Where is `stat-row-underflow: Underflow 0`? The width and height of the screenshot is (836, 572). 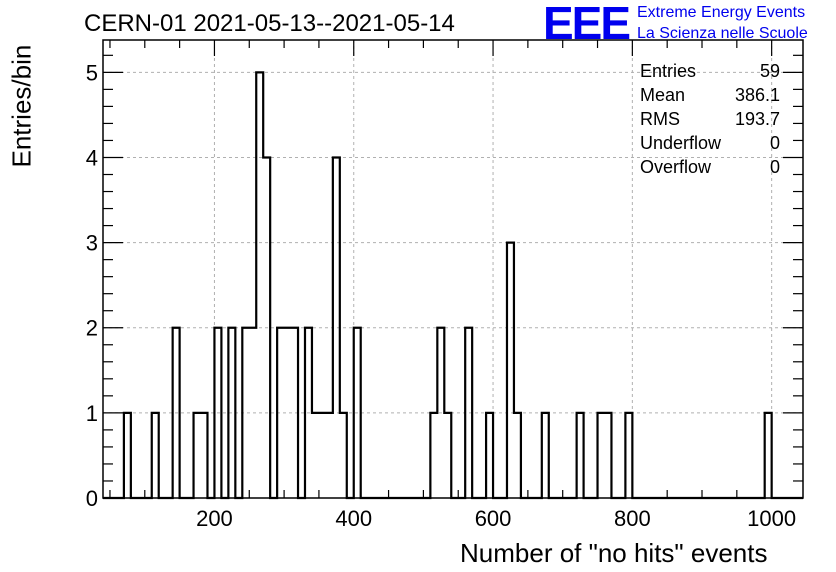
stat-row-underflow: Underflow 0 is located at coordinates (710, 144).